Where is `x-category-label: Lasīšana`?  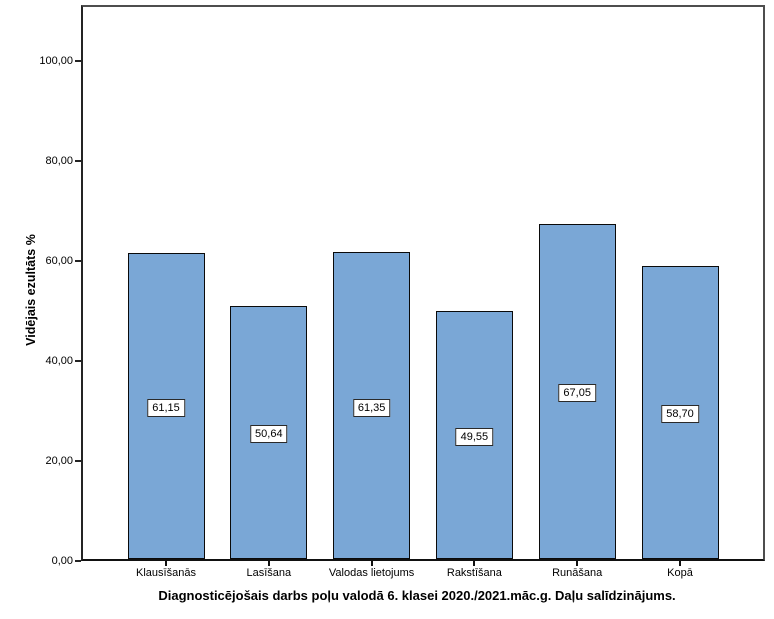
x-category-label: Lasīšana is located at coordinates (269, 573).